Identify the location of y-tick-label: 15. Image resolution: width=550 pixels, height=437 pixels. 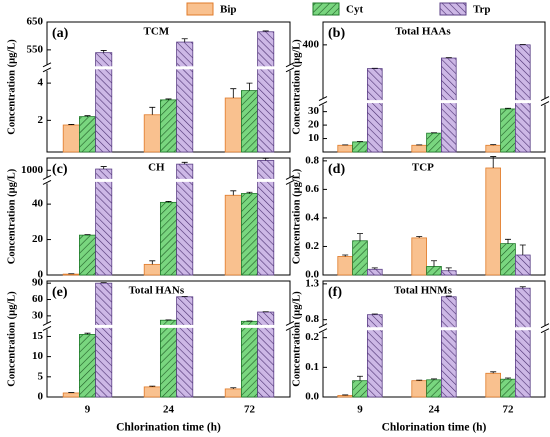
(38, 336).